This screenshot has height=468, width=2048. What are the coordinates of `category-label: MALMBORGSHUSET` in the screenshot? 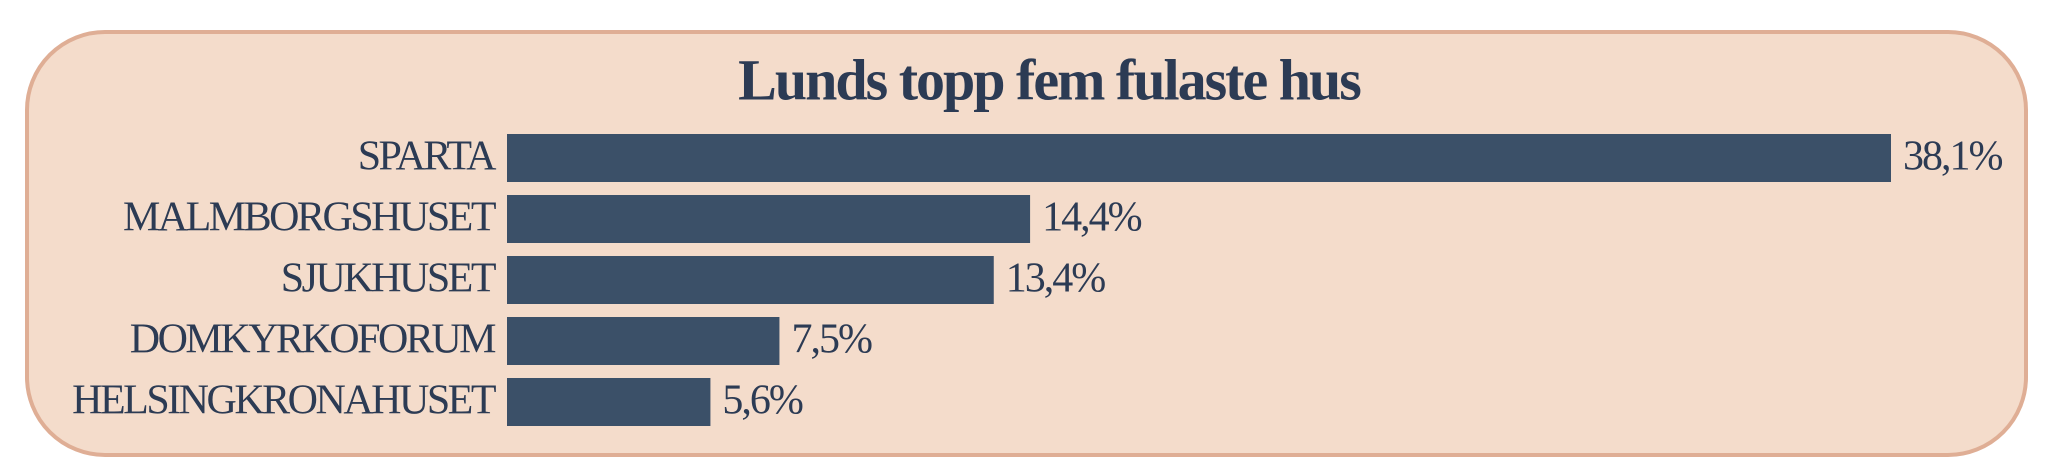 It's located at (309, 218).